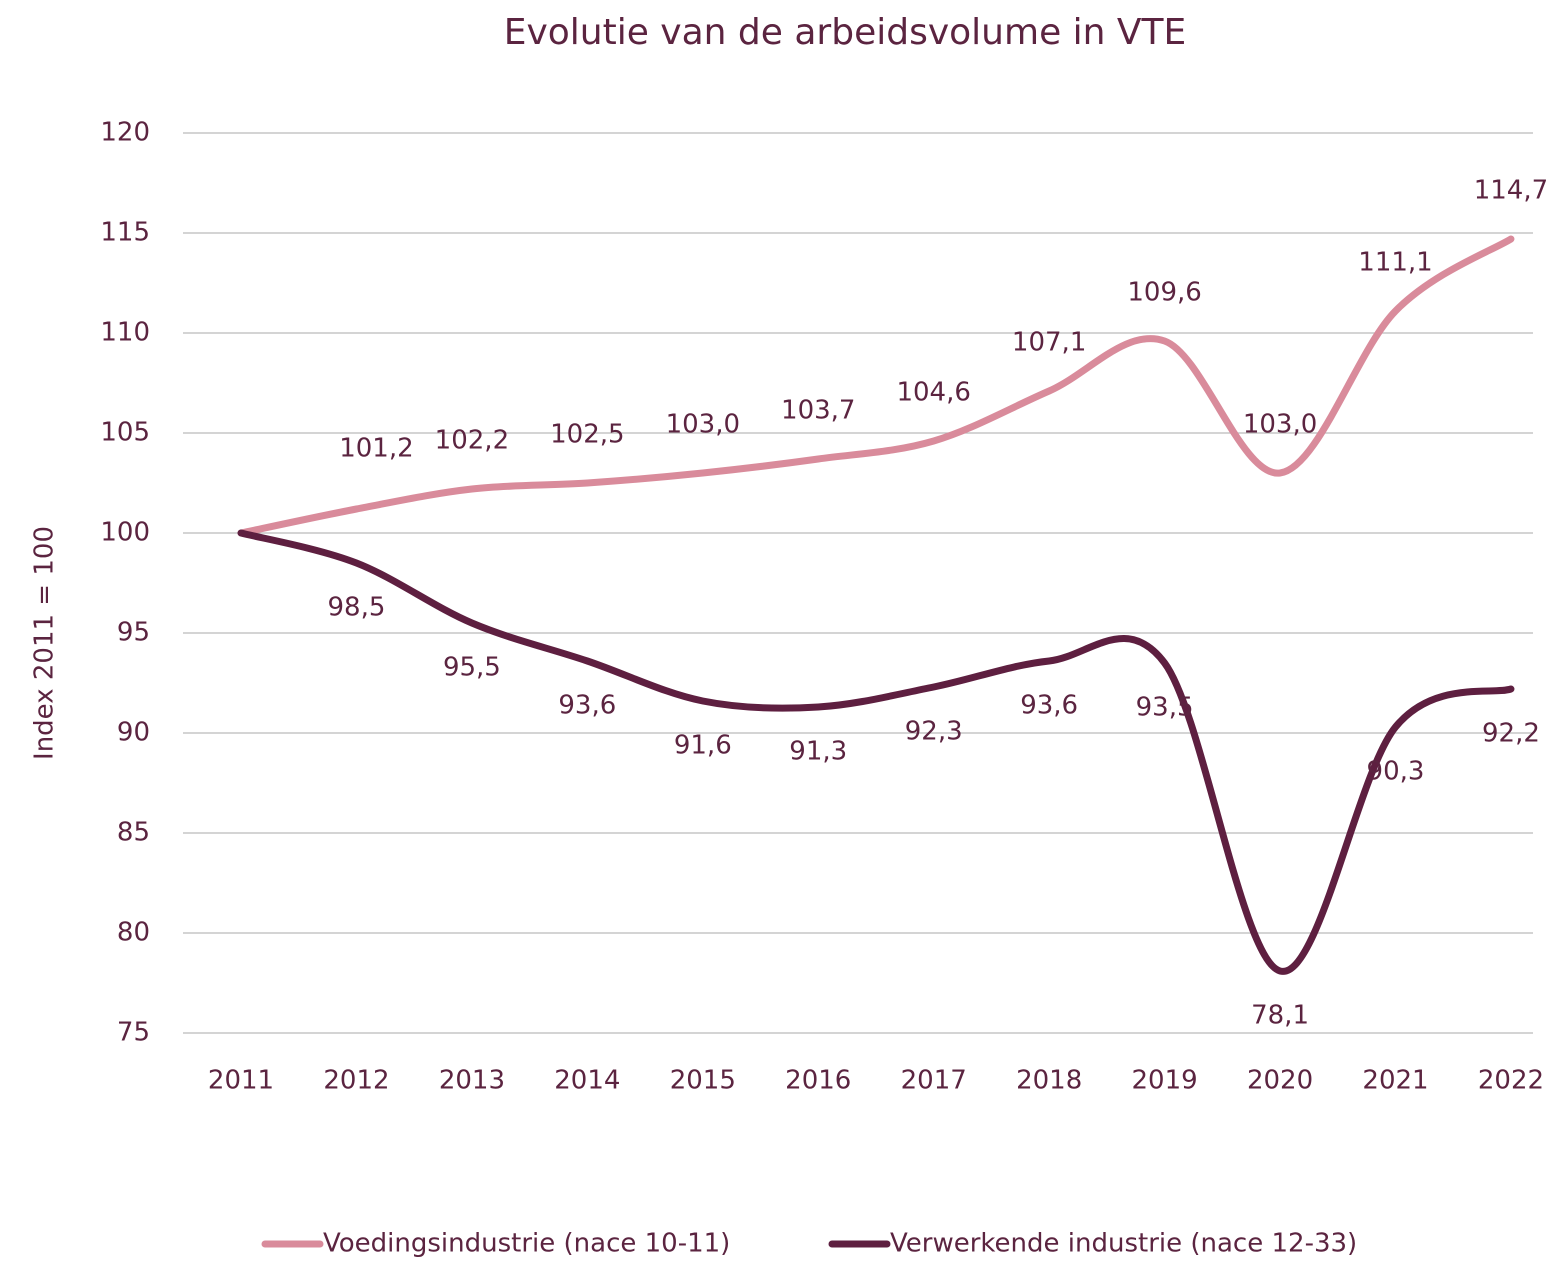 The width and height of the screenshot is (1550, 1262). I want to click on x-tick-label: 2019, so click(1165, 1081).